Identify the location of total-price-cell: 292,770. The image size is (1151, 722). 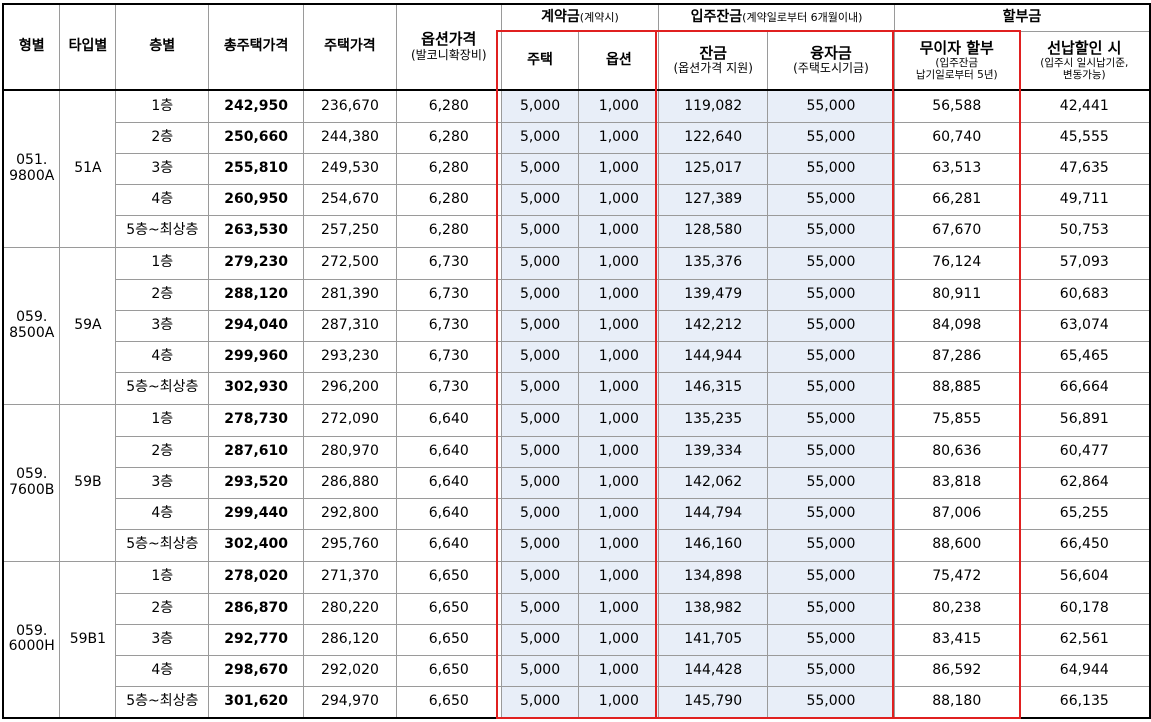
(256, 639).